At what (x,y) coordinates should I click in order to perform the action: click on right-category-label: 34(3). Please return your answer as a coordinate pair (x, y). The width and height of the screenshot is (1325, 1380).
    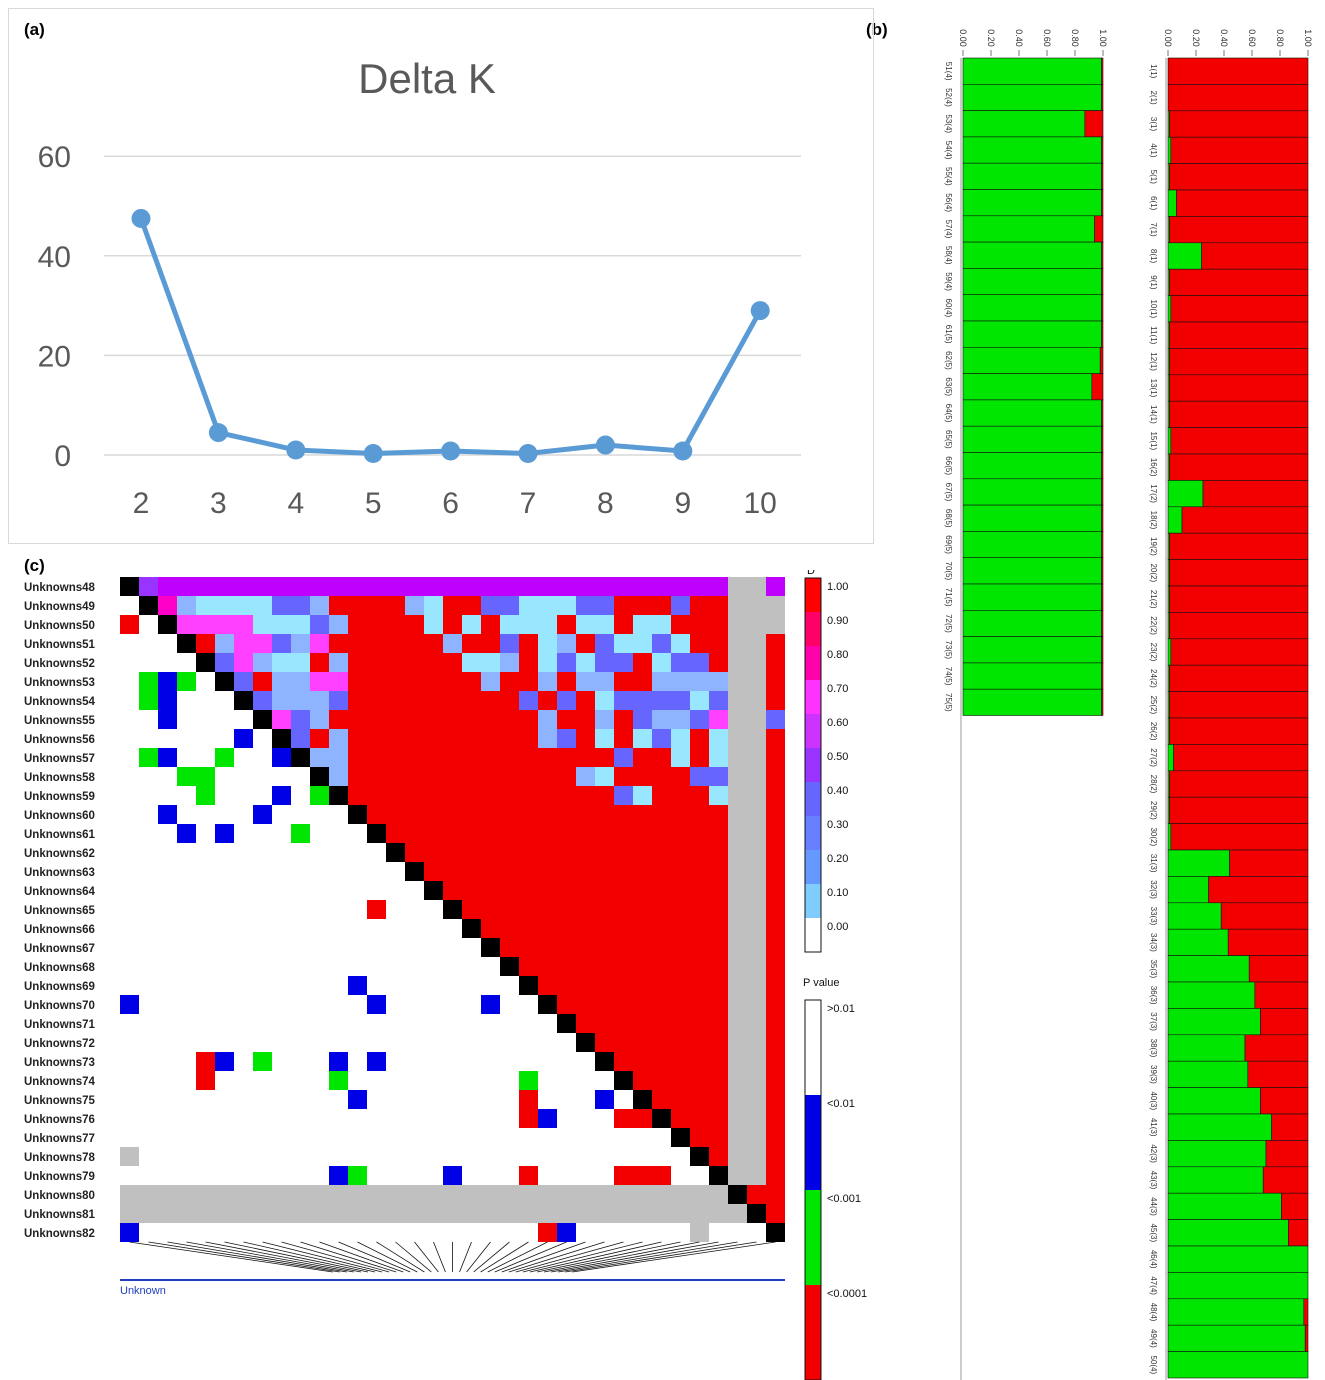
    Looking at the image, I should click on (1153, 942).